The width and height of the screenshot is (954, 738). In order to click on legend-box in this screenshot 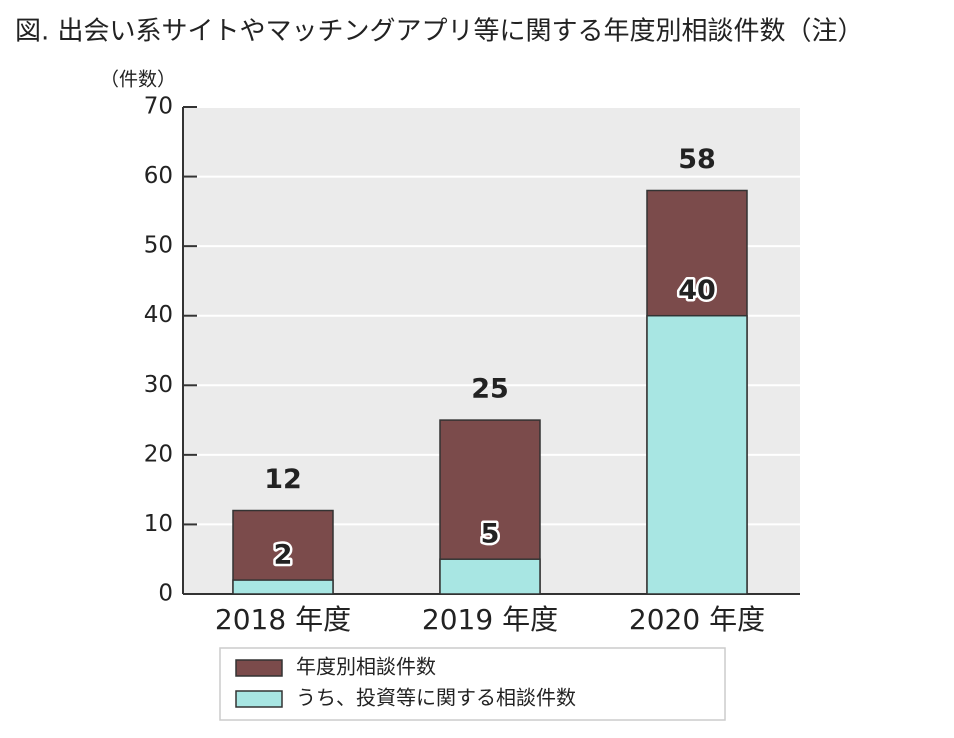, I will do `click(472, 684)`.